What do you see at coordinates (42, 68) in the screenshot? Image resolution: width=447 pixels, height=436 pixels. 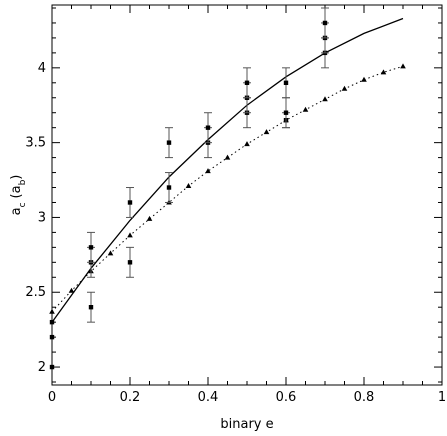 I see `y-tick-label: 4` at bounding box center [42, 68].